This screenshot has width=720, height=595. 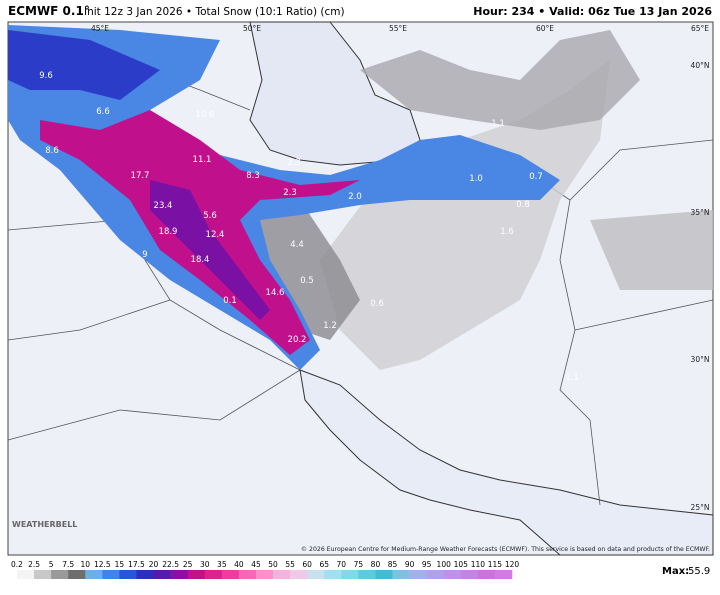 What do you see at coordinates (253, 176) in the screenshot?
I see `value-label: 8.3` at bounding box center [253, 176].